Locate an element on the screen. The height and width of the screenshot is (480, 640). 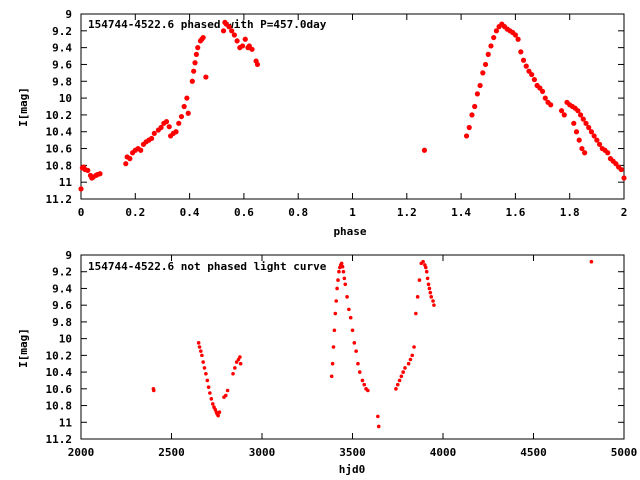
x-tick-label: 2 is located at coordinates (624, 212).